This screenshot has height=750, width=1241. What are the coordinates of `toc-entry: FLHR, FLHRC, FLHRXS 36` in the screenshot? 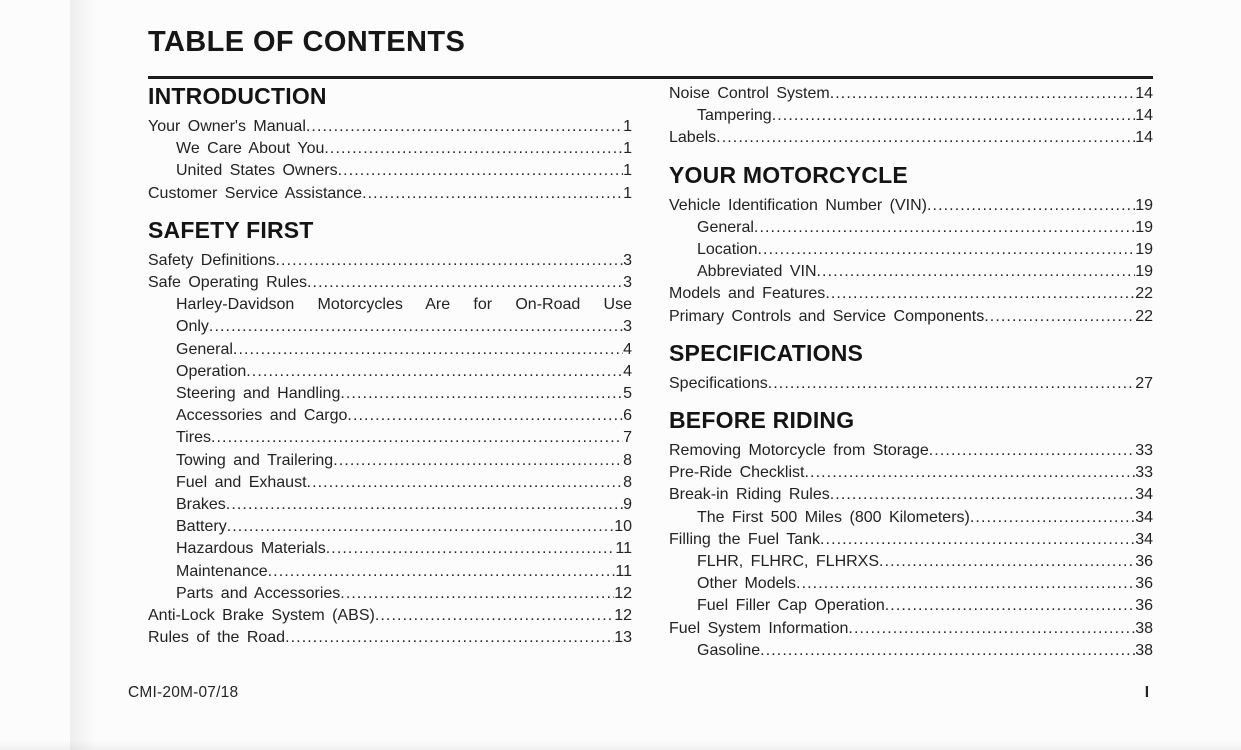 It's located at (911, 562).